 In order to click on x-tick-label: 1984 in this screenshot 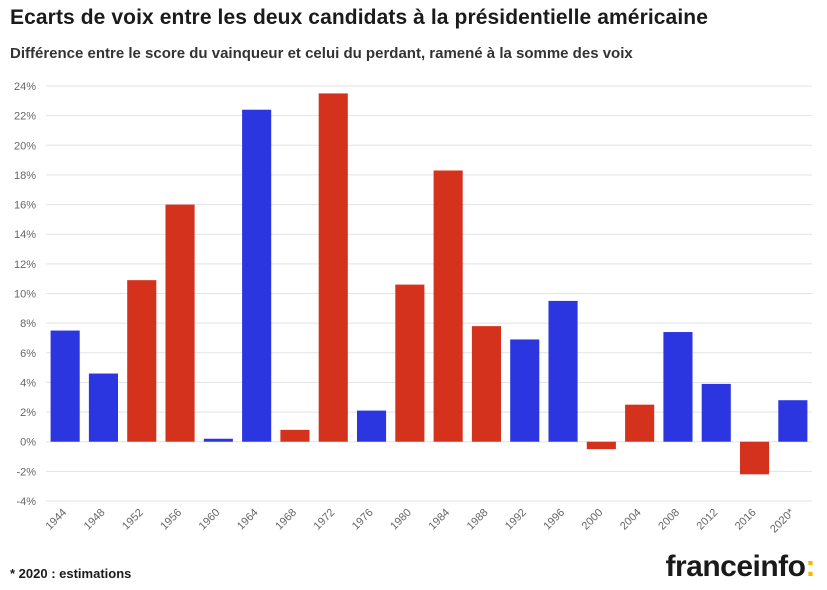, I will do `click(439, 520)`.